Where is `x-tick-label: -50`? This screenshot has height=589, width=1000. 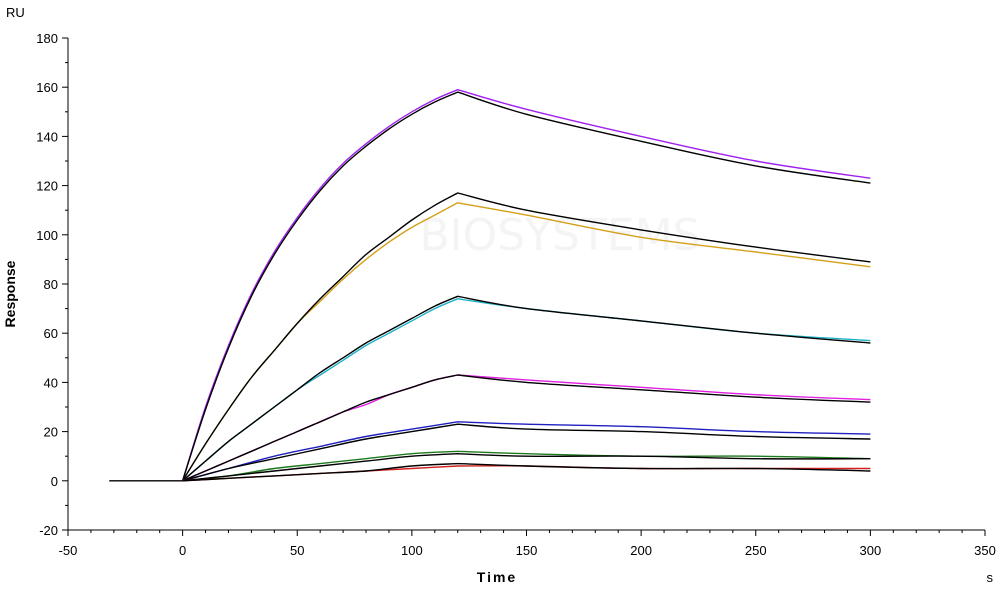
x-tick-label: -50 is located at coordinates (68, 550).